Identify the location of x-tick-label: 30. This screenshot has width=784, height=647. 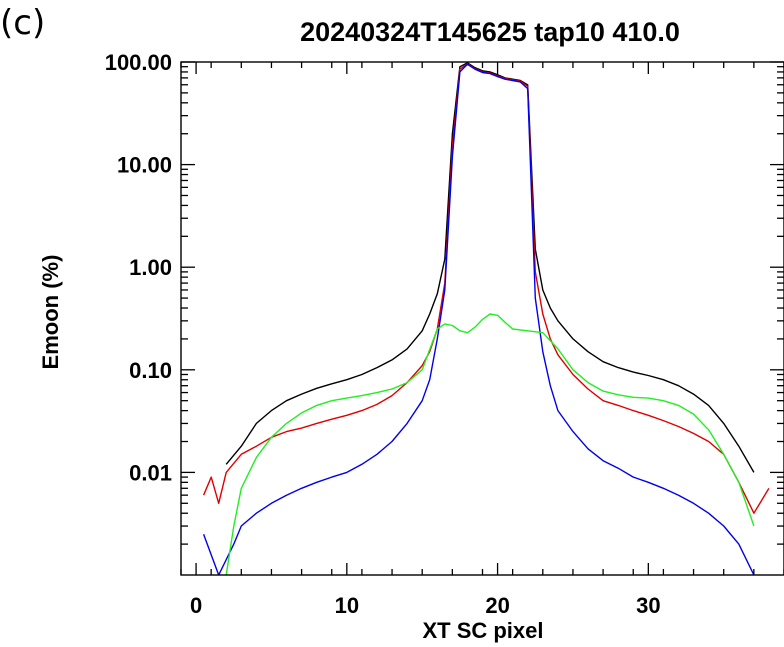
(648, 605).